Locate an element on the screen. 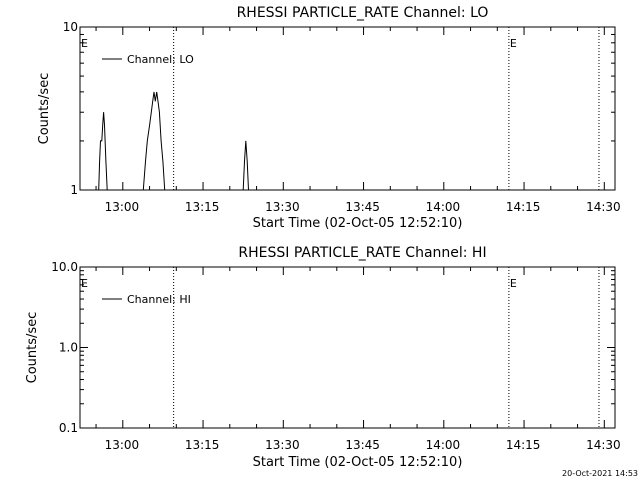  chart-title: RHESSI PARTICLE_RATE Channel: HI is located at coordinates (362, 253).